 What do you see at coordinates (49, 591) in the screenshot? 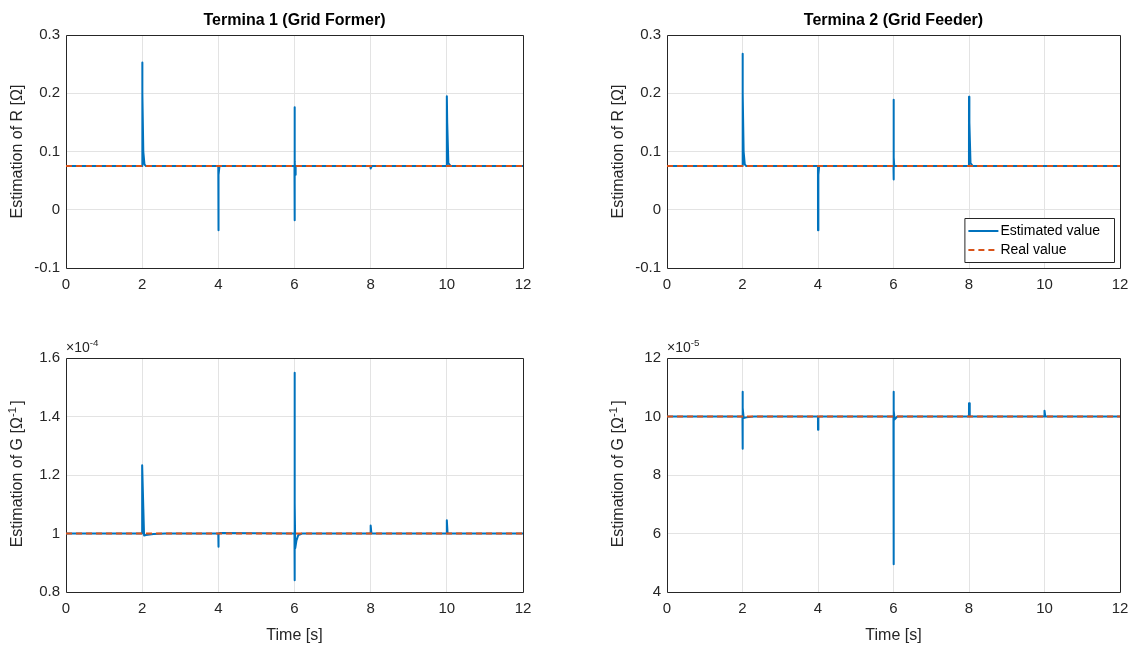
I see `y-tick-label: 0.8` at bounding box center [49, 591].